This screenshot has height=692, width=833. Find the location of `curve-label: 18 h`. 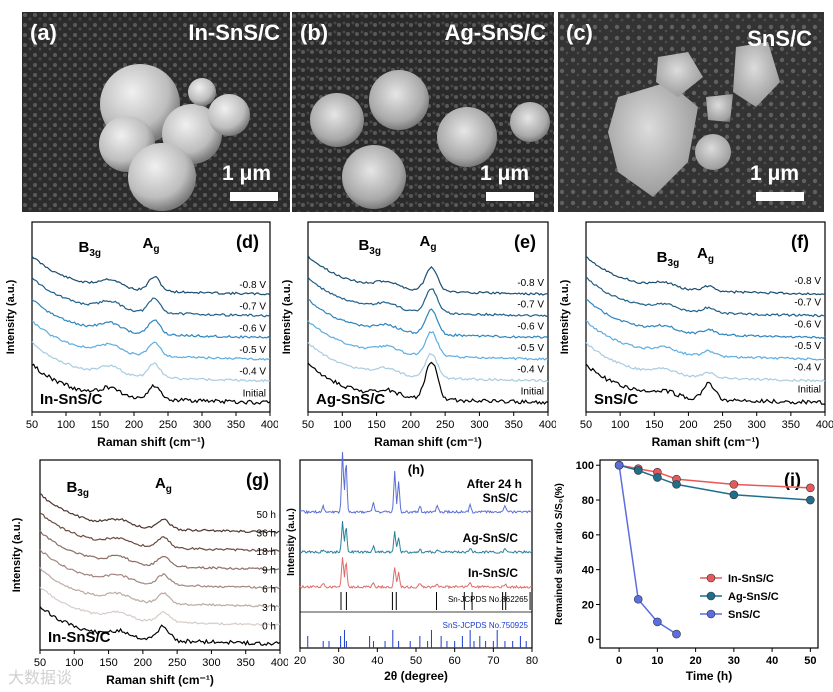

curve-label: 18 h is located at coordinates (266, 552).